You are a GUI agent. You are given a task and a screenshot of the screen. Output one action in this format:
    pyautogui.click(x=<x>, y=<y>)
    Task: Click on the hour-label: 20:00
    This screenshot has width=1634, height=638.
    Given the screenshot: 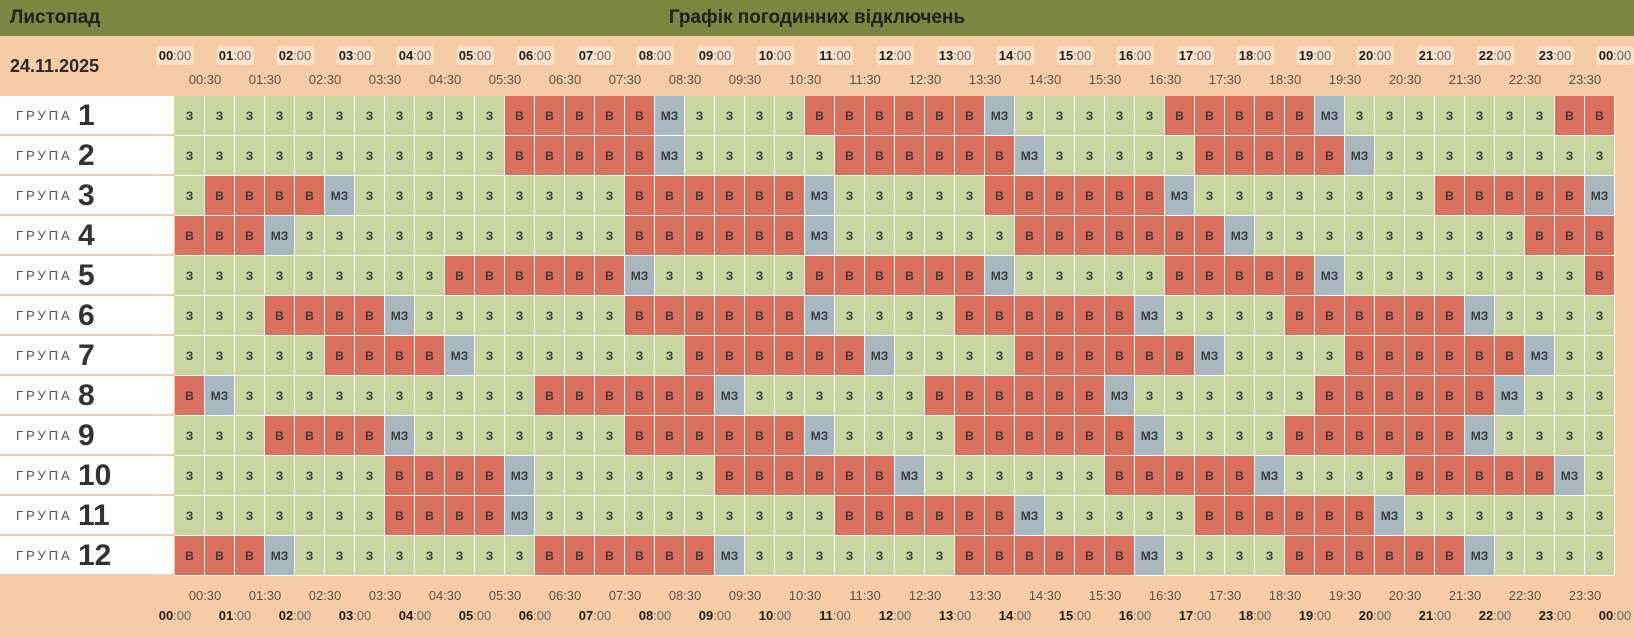 What is the action you would take?
    pyautogui.click(x=1375, y=55)
    